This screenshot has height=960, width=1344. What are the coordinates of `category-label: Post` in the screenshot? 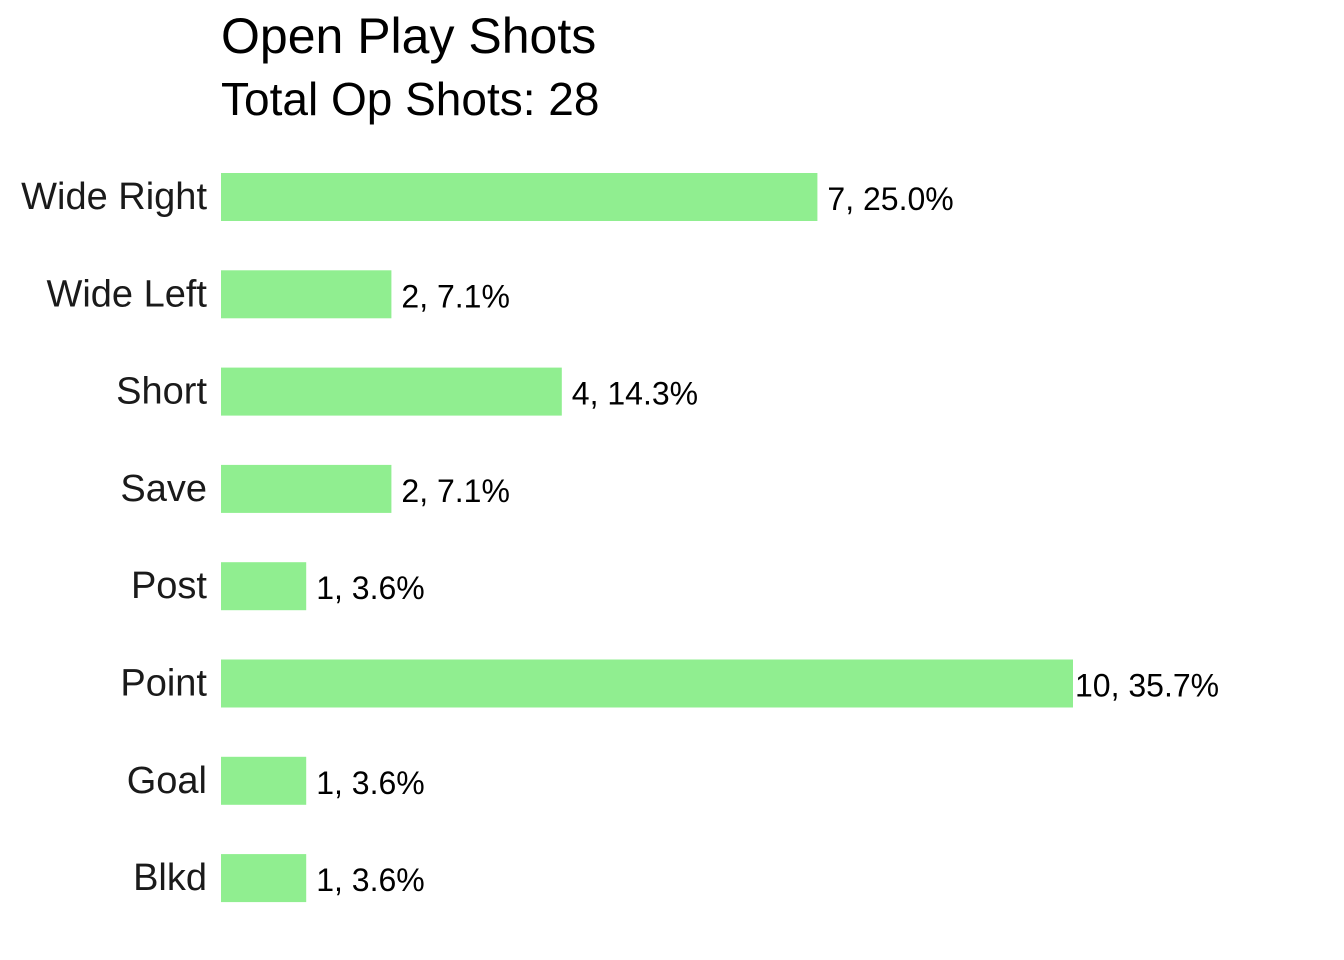 It's located at (169, 586).